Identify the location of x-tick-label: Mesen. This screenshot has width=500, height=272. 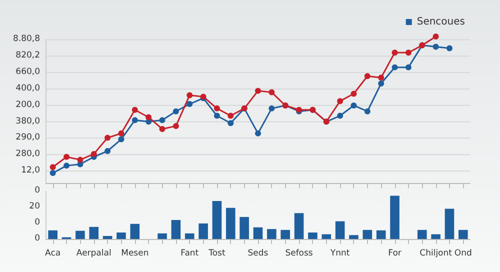
(135, 253).